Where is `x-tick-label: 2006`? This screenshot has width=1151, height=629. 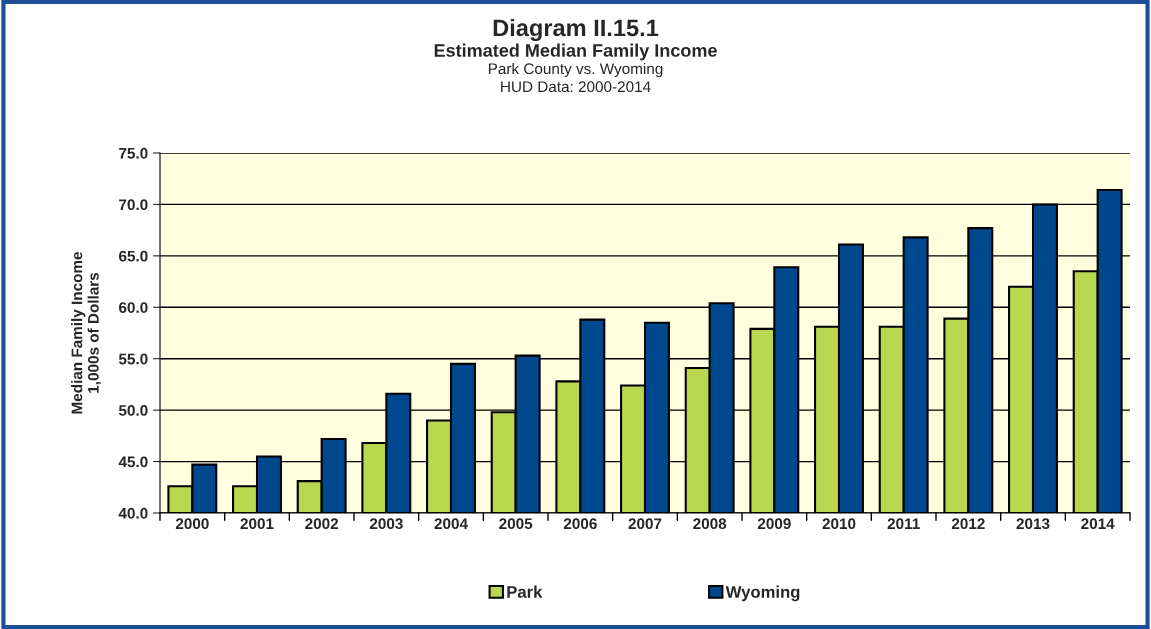
x-tick-label: 2006 is located at coordinates (580, 524).